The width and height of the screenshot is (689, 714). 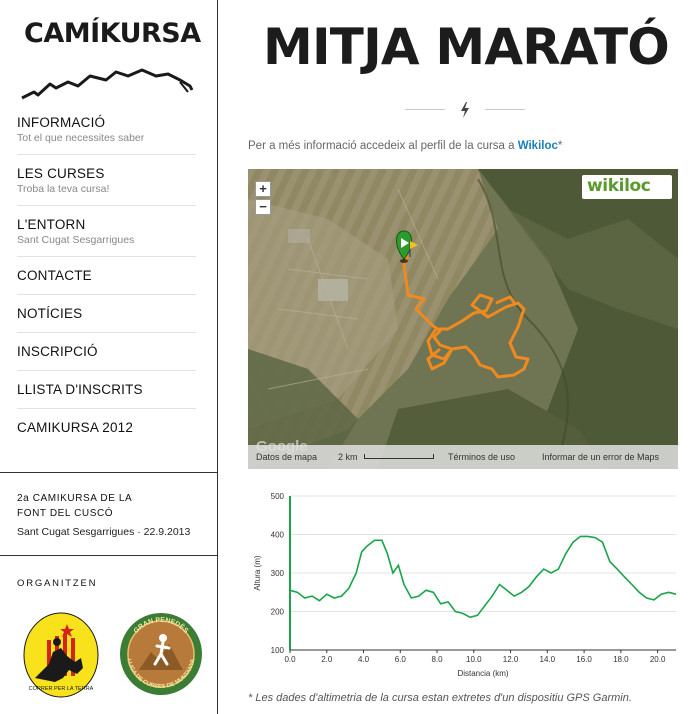 I want to click on start-marker-icon, so click(x=407, y=246).